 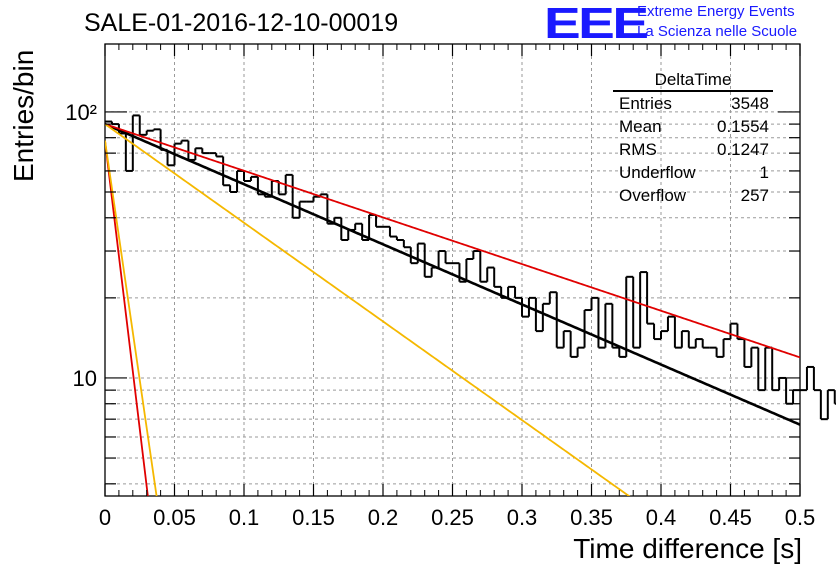 What do you see at coordinates (750, 103) in the screenshot?
I see `stats-value: 3548` at bounding box center [750, 103].